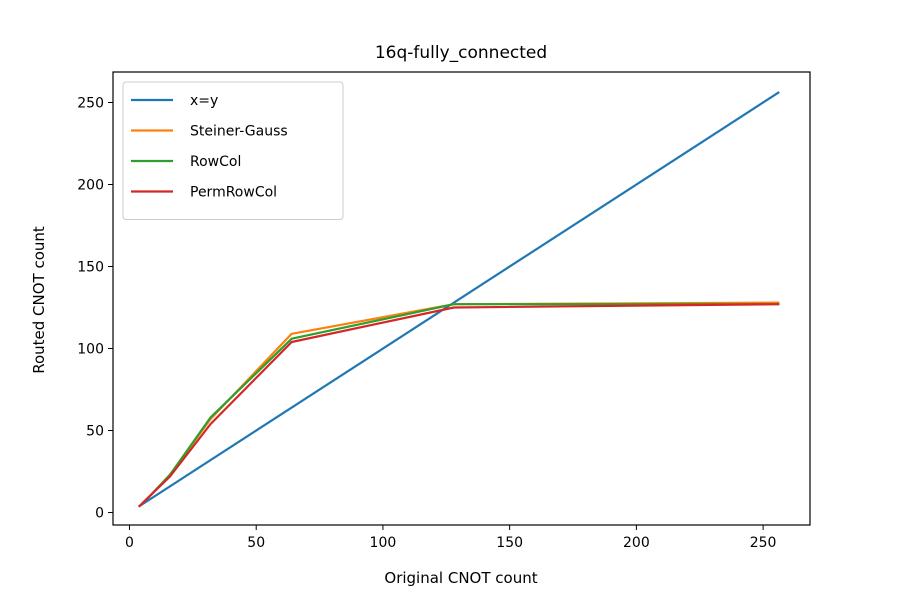 Image resolution: width=900 pixels, height=600 pixels. I want to click on x-tick-label-5: 250, so click(763, 543).